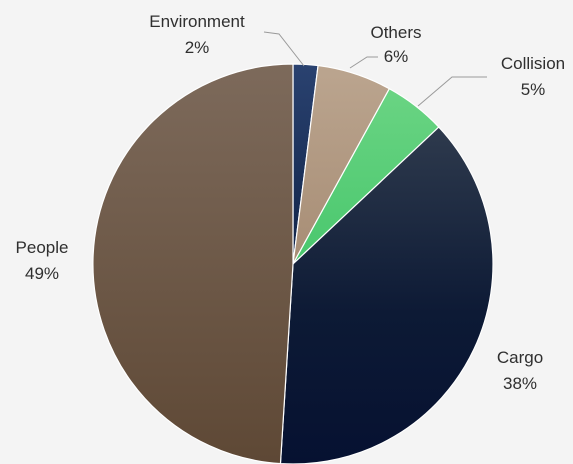 The height and width of the screenshot is (464, 573). What do you see at coordinates (42, 247) in the screenshot?
I see `slice-label-name-people: People` at bounding box center [42, 247].